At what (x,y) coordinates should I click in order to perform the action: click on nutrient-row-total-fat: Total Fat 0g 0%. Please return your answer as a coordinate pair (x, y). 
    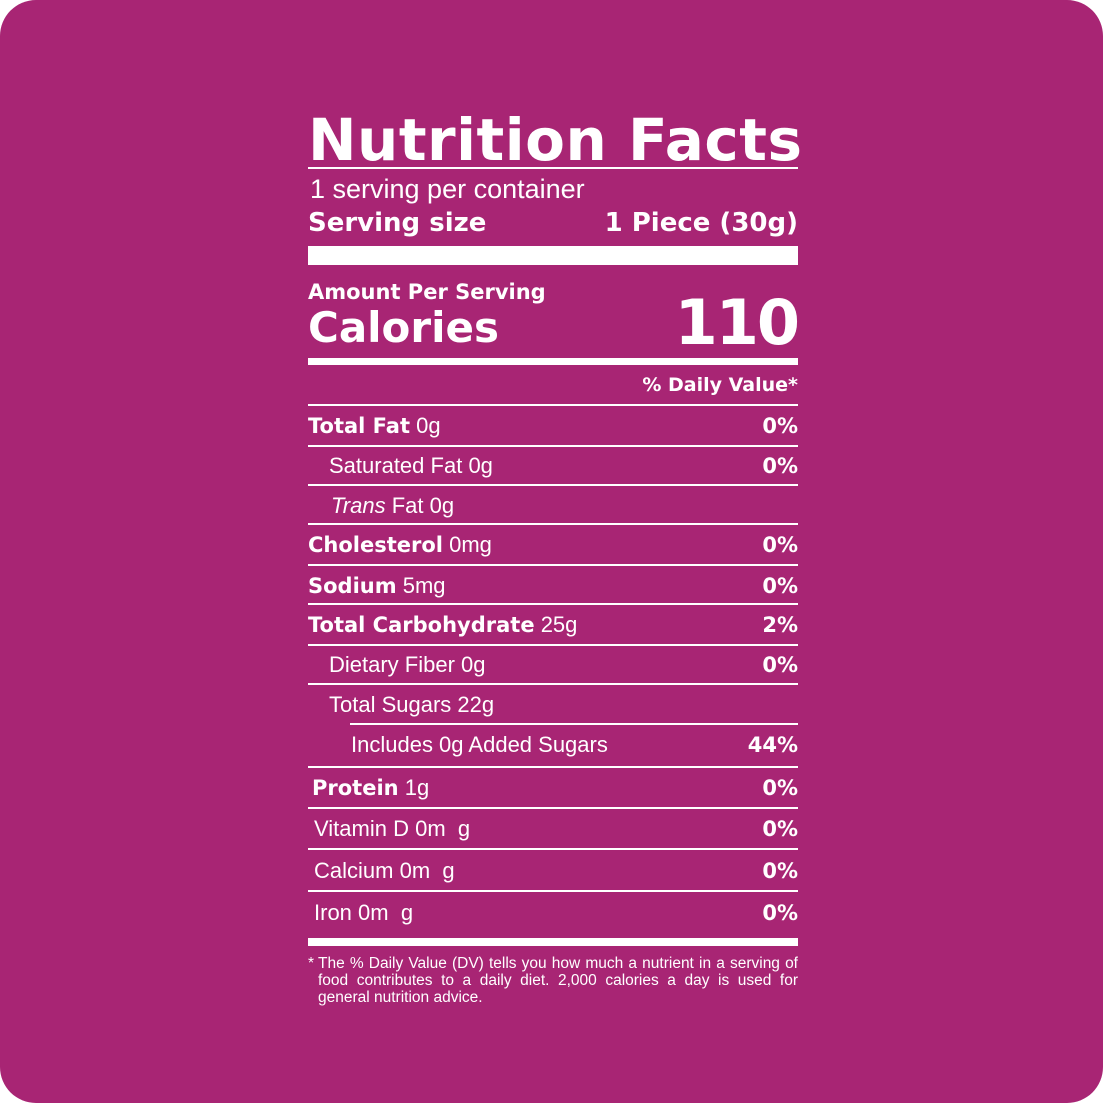
    Looking at the image, I should click on (553, 426).